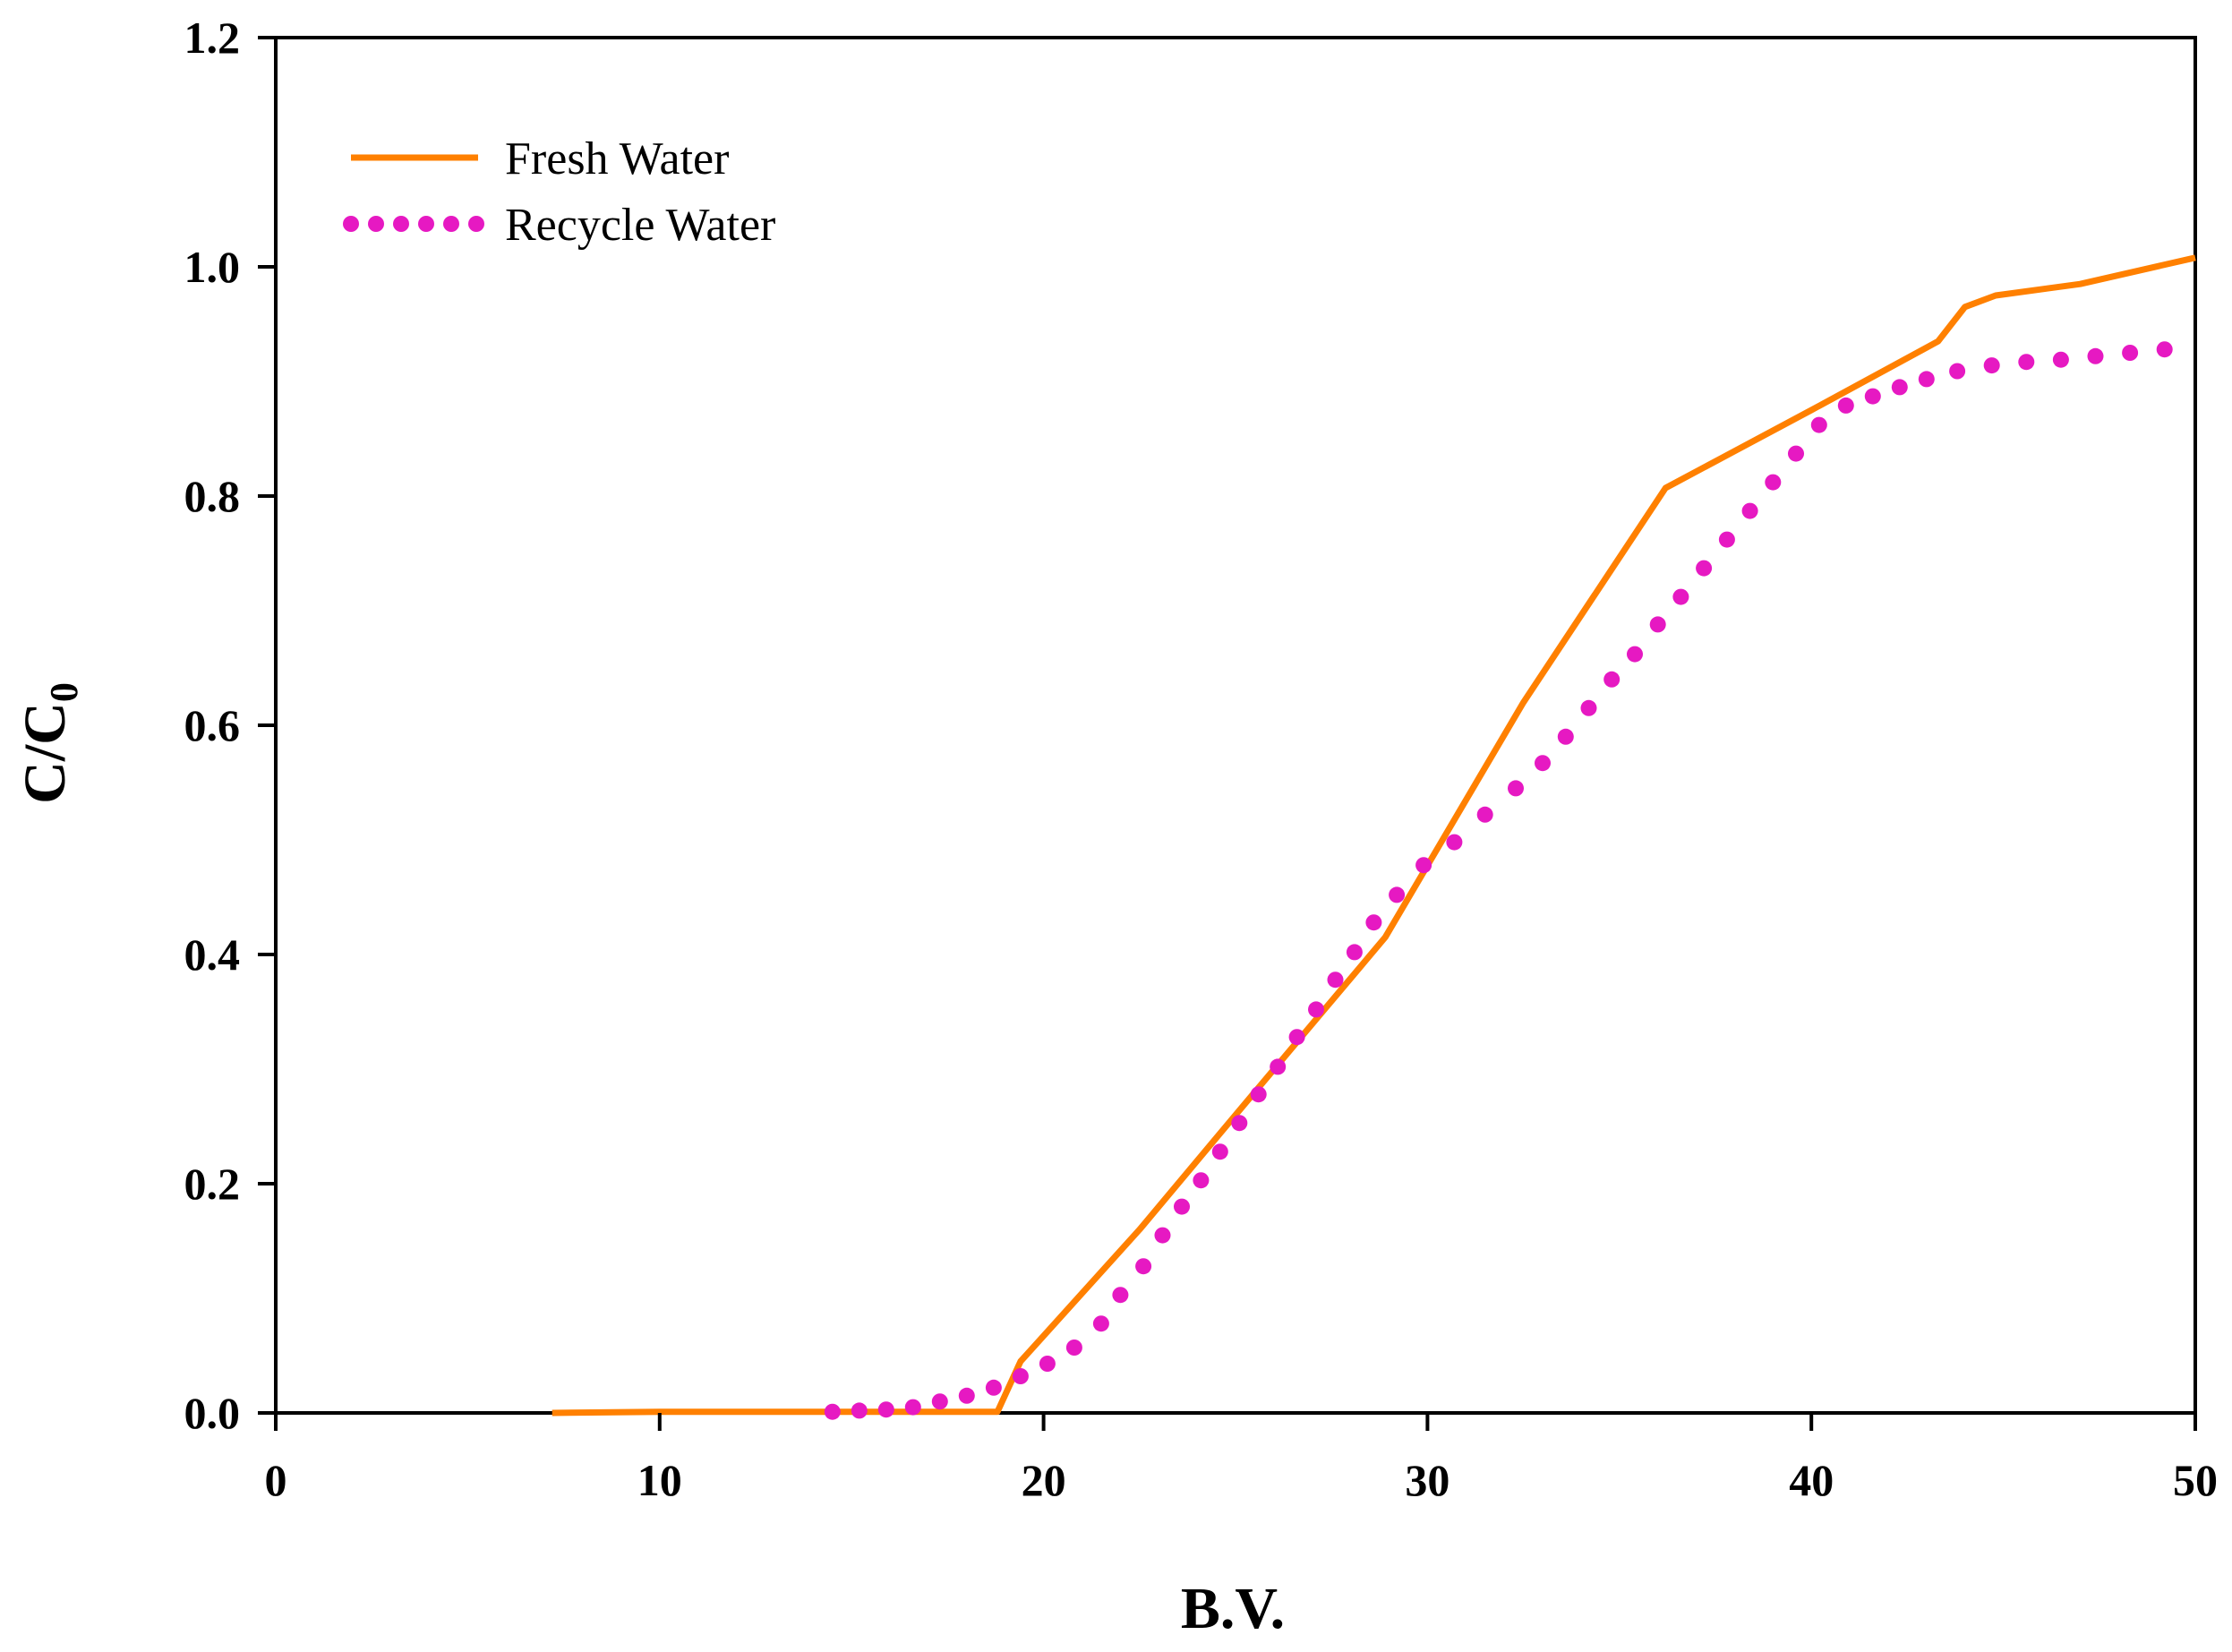 This screenshot has width=2232, height=1652. What do you see at coordinates (659, 1480) in the screenshot?
I see `x-tick-label: 10` at bounding box center [659, 1480].